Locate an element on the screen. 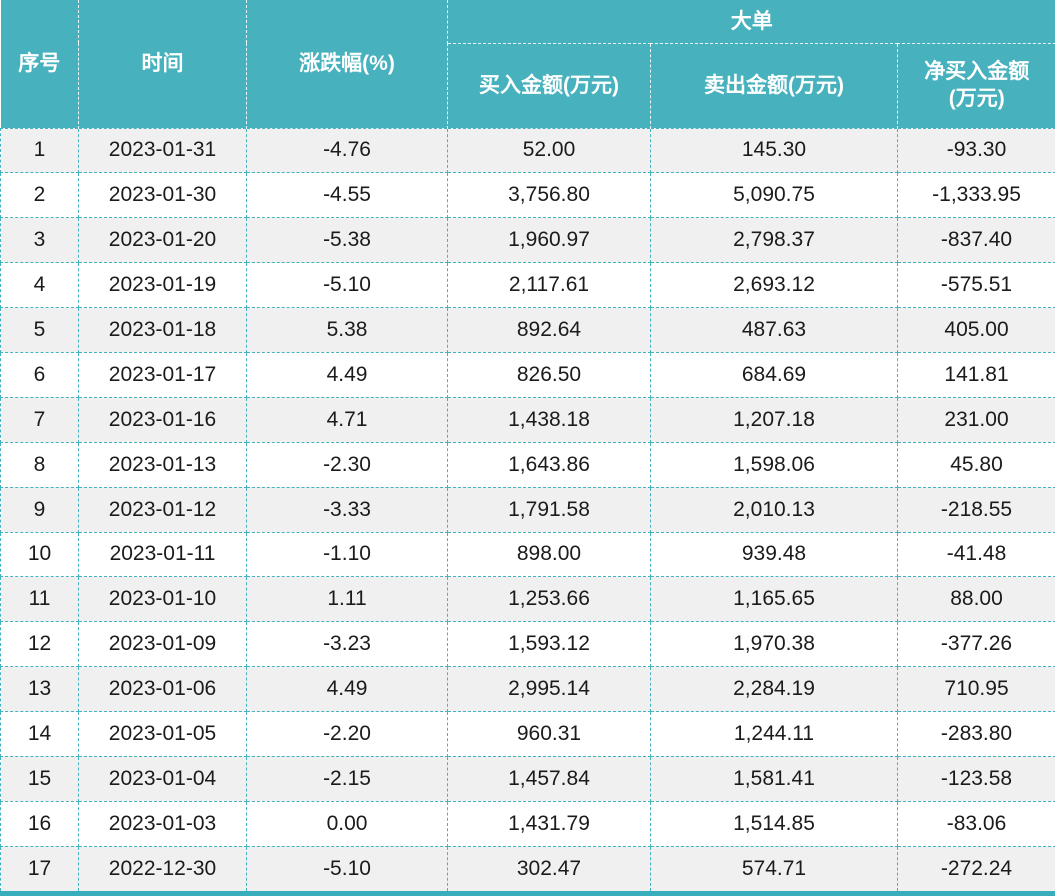 This screenshot has width=1055, height=896. cell-change-percent: -2.15 is located at coordinates (347, 778).